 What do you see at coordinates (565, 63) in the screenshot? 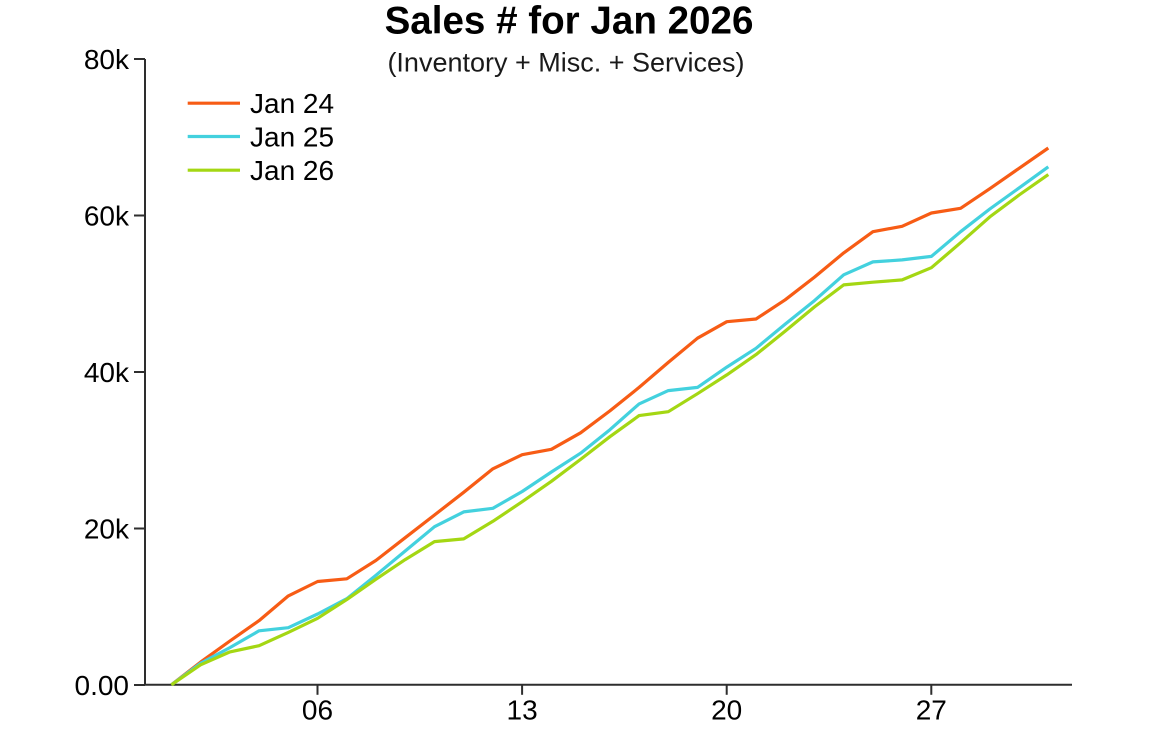
I see `svg-text: (Inventory + Misc. + Services)` at bounding box center [565, 63].